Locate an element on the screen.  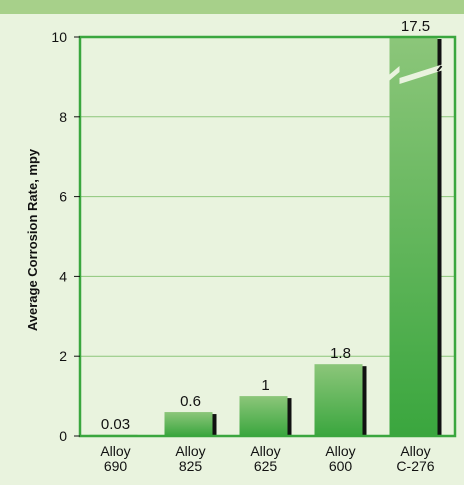
value-label: 0.03 is located at coordinates (115, 424).